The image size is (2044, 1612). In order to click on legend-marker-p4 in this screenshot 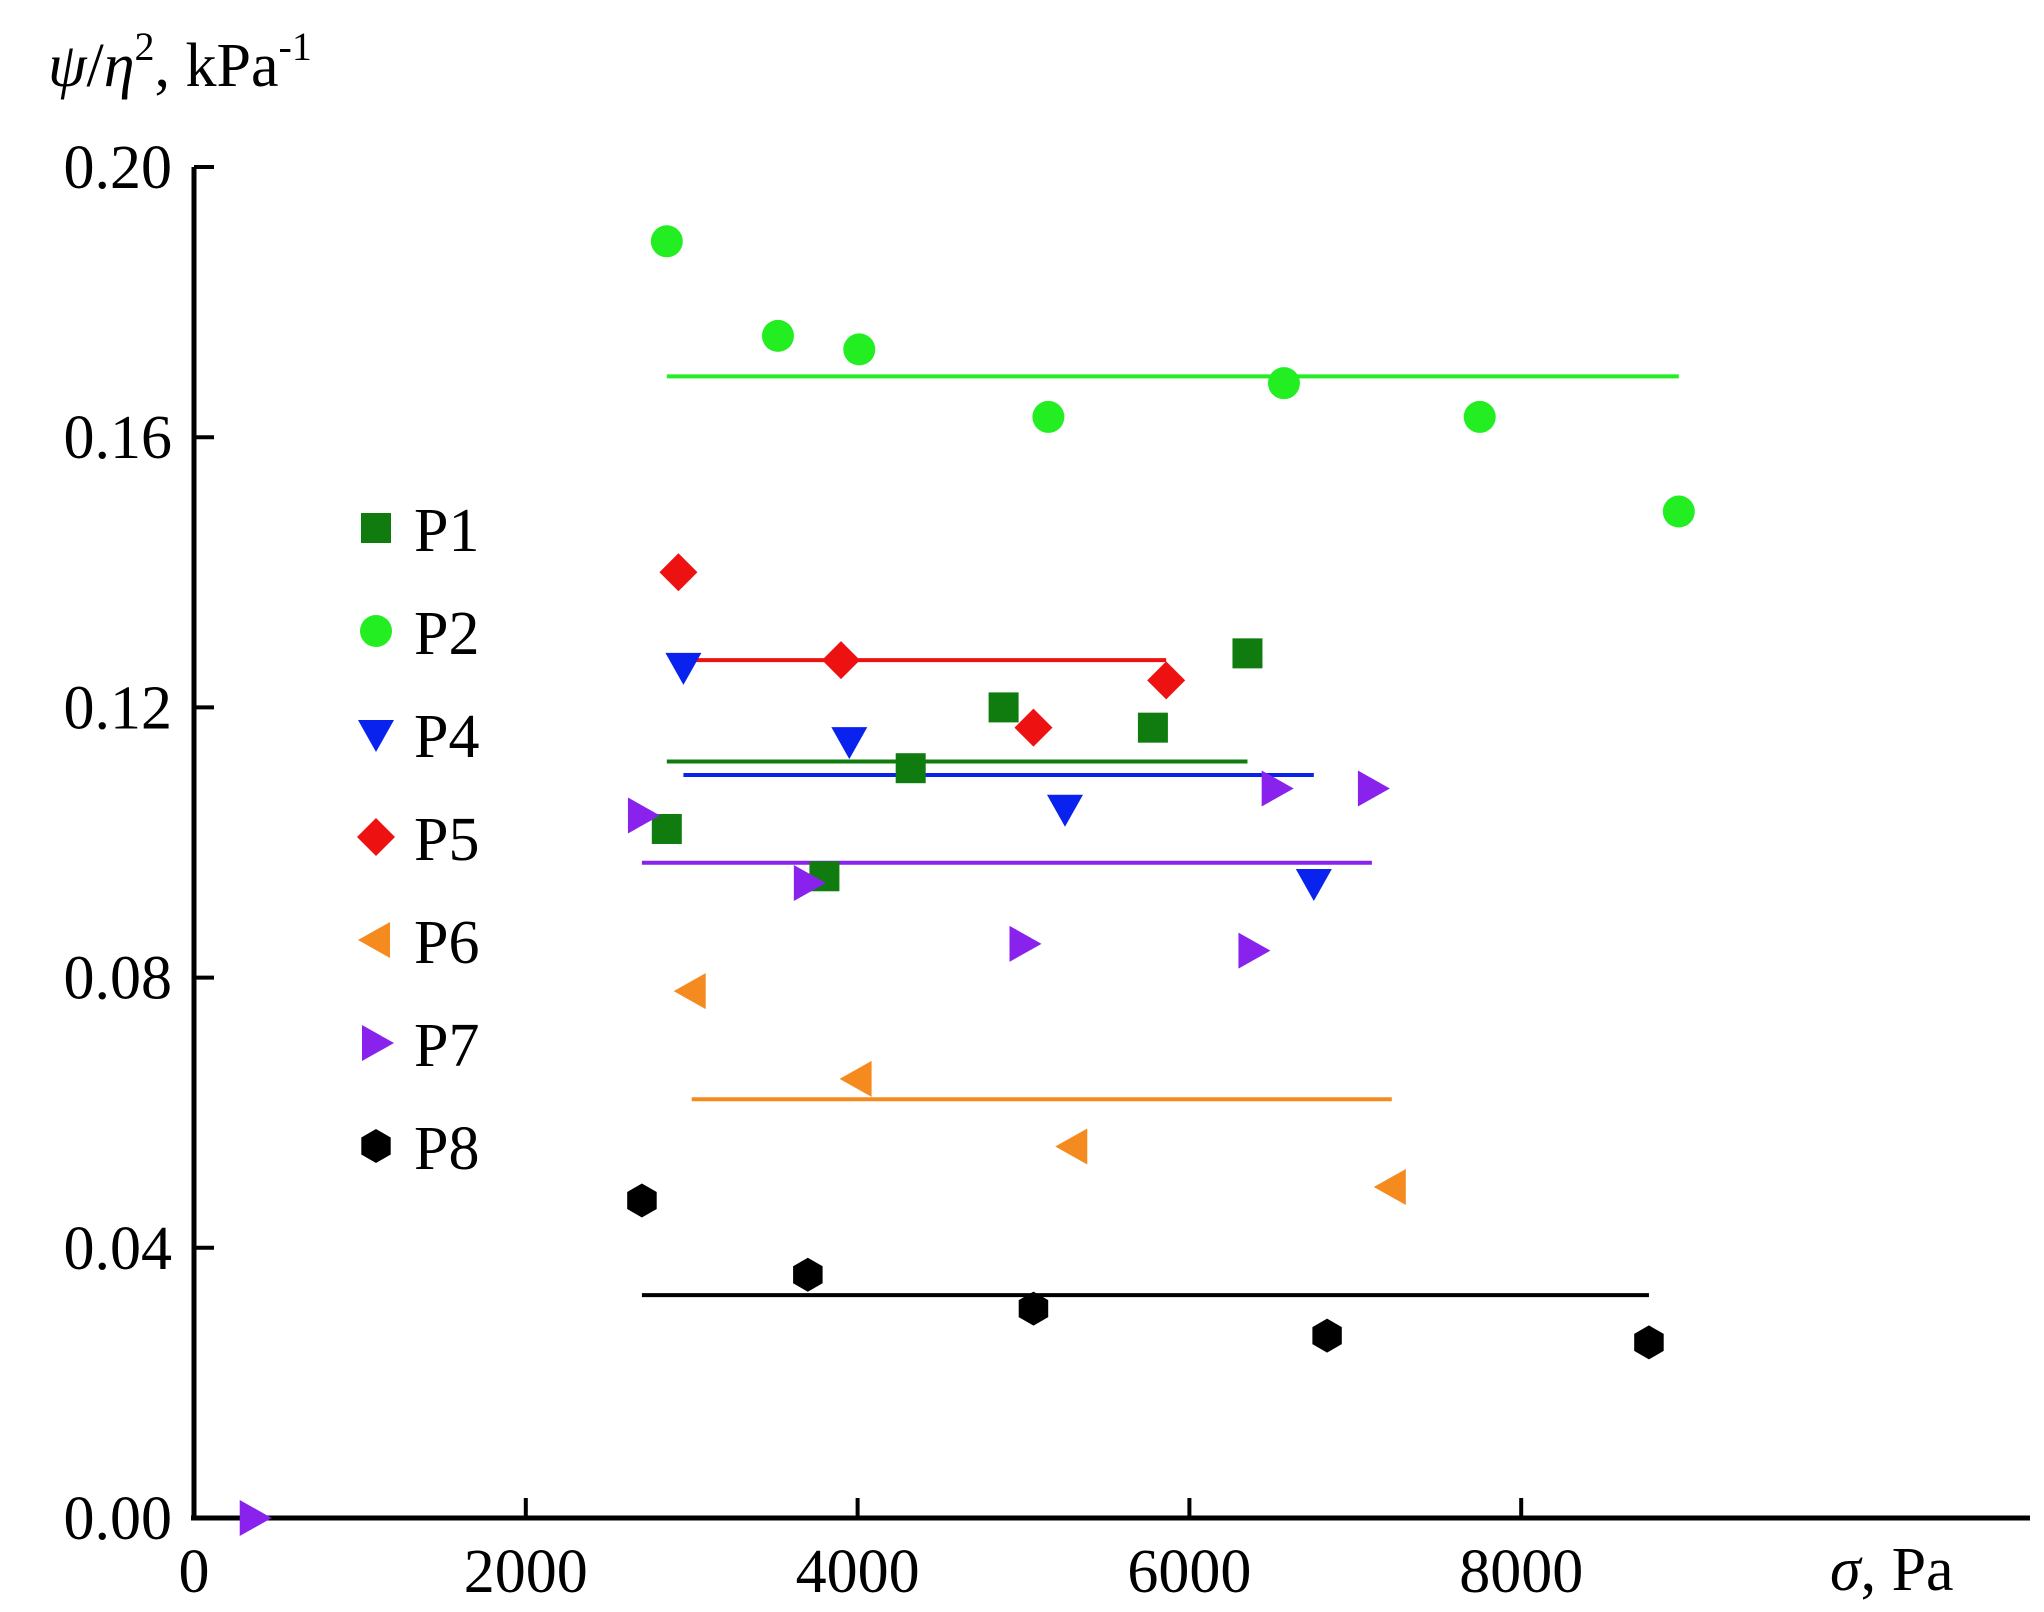, I will do `click(376, 736)`.